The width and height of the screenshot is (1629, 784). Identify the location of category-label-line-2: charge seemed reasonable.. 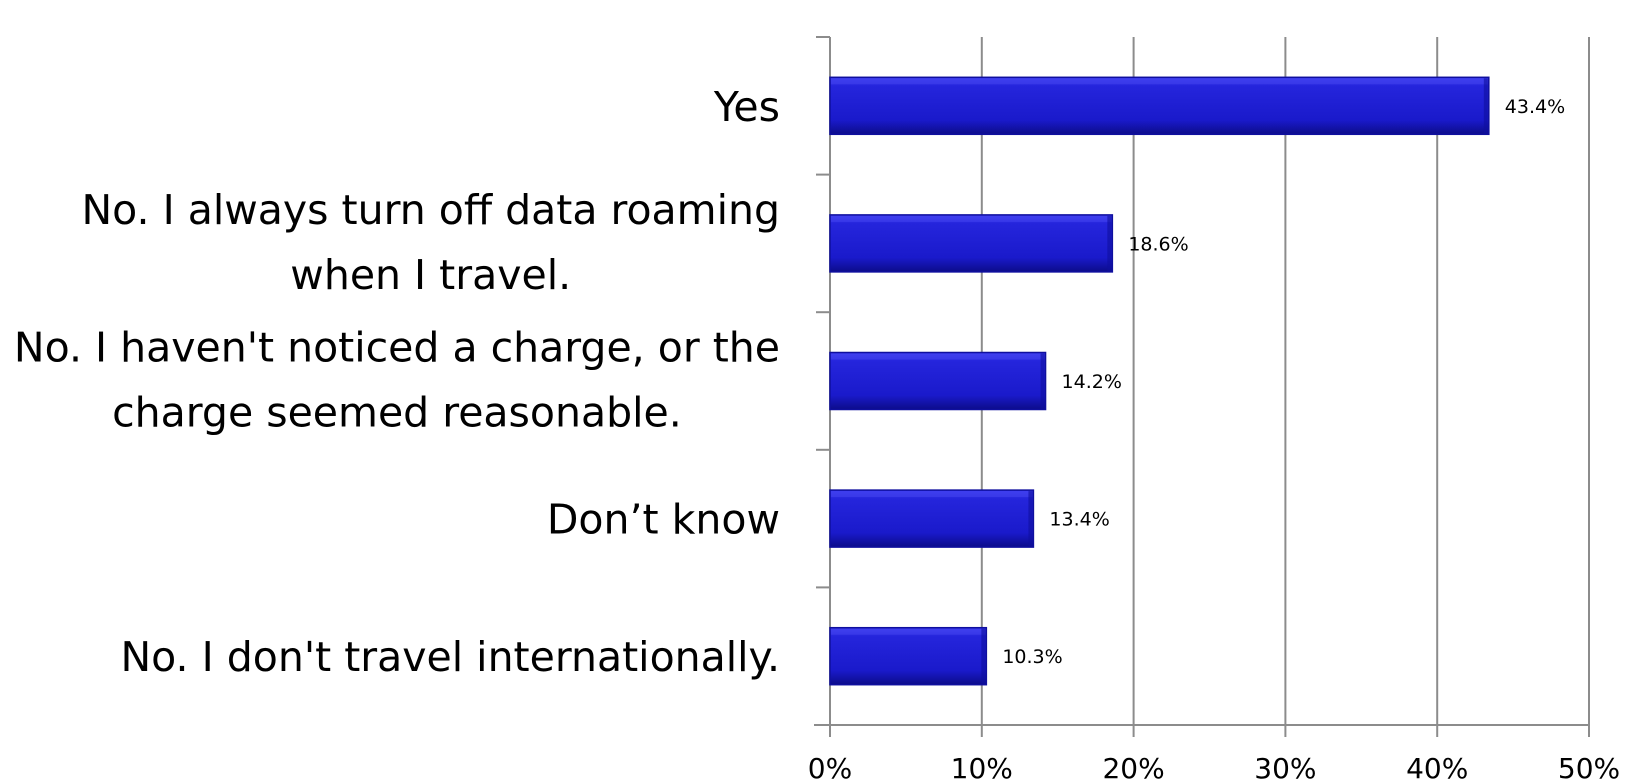
(397, 413).